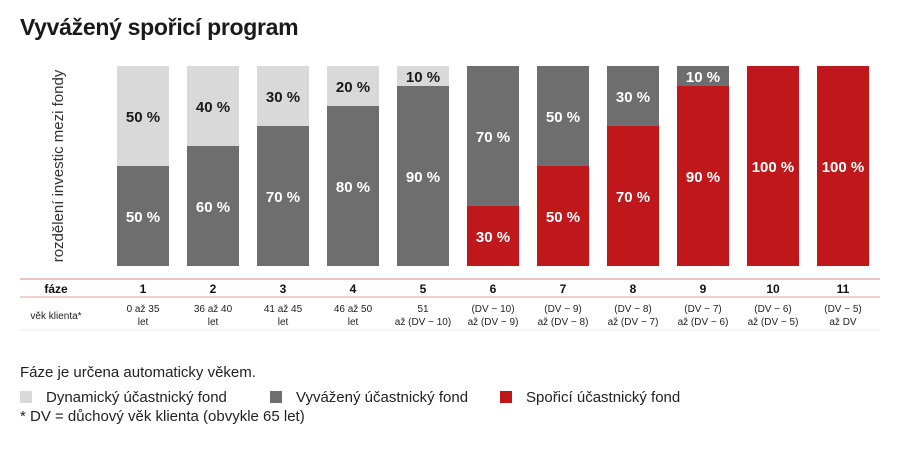  I want to click on age-range-line1: 0 až 35, so click(143, 309).